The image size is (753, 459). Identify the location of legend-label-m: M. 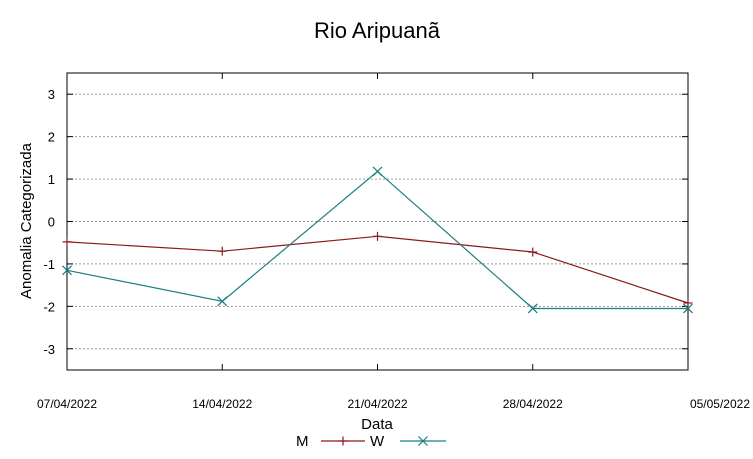
(302, 441).